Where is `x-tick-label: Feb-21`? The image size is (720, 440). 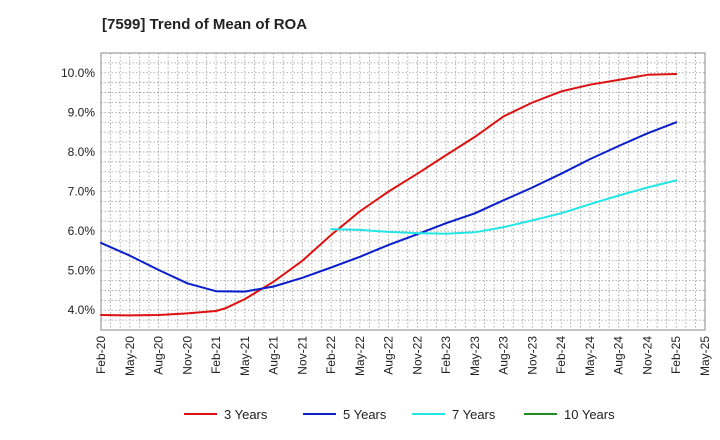 x-tick-label: Feb-21 is located at coordinates (216, 355).